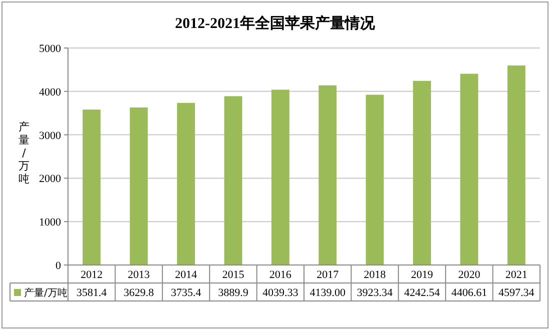 The image size is (550, 330). I want to click on y-tick-label: 1000, so click(50, 222).